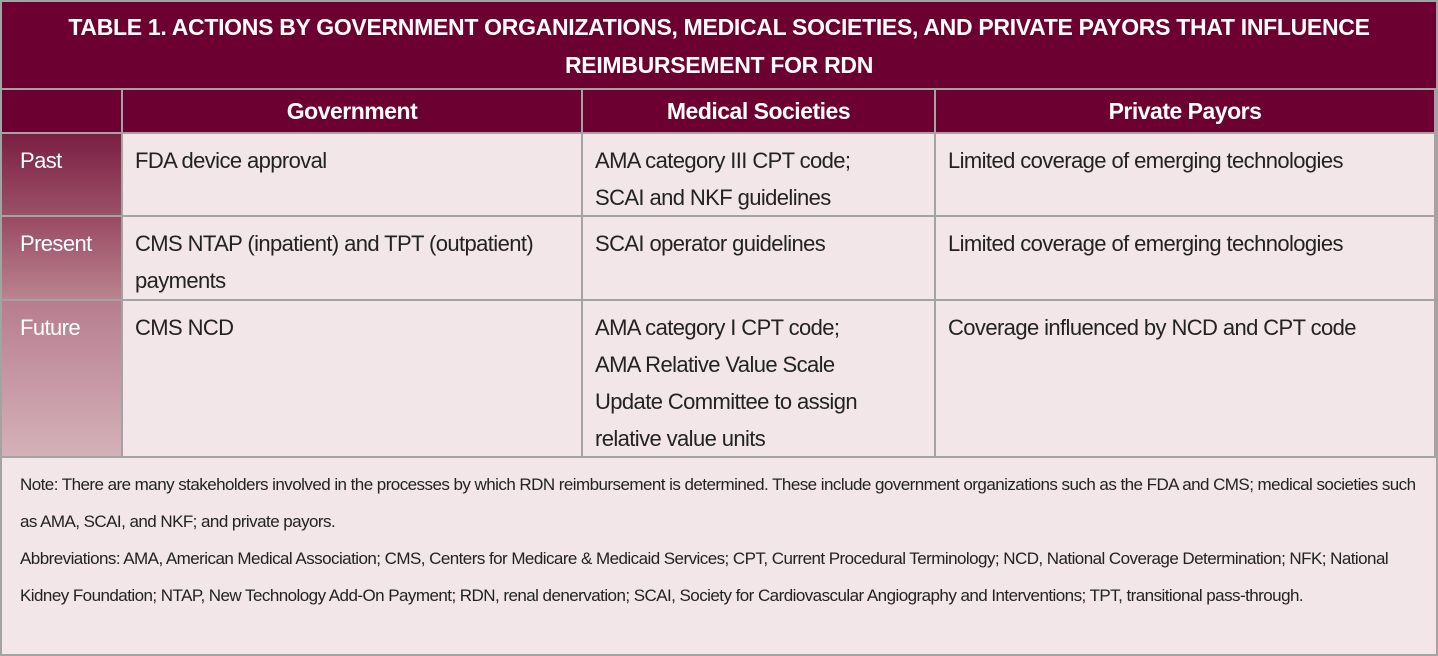 The height and width of the screenshot is (656, 1438). I want to click on corner-header, so click(62, 112).